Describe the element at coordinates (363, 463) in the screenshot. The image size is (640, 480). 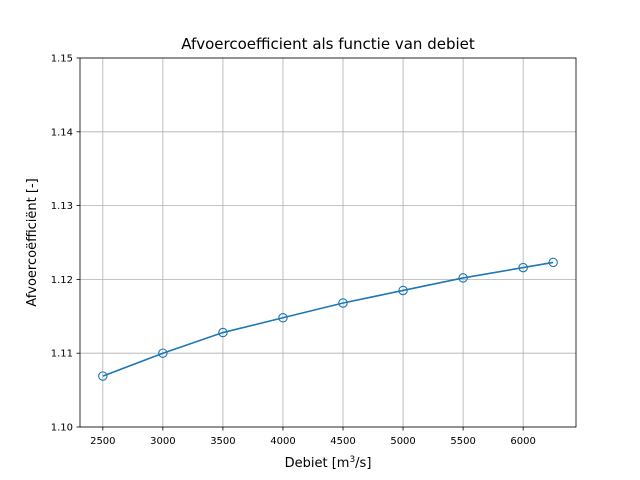
I see `x-axis-label-suffix: /s]` at that location.